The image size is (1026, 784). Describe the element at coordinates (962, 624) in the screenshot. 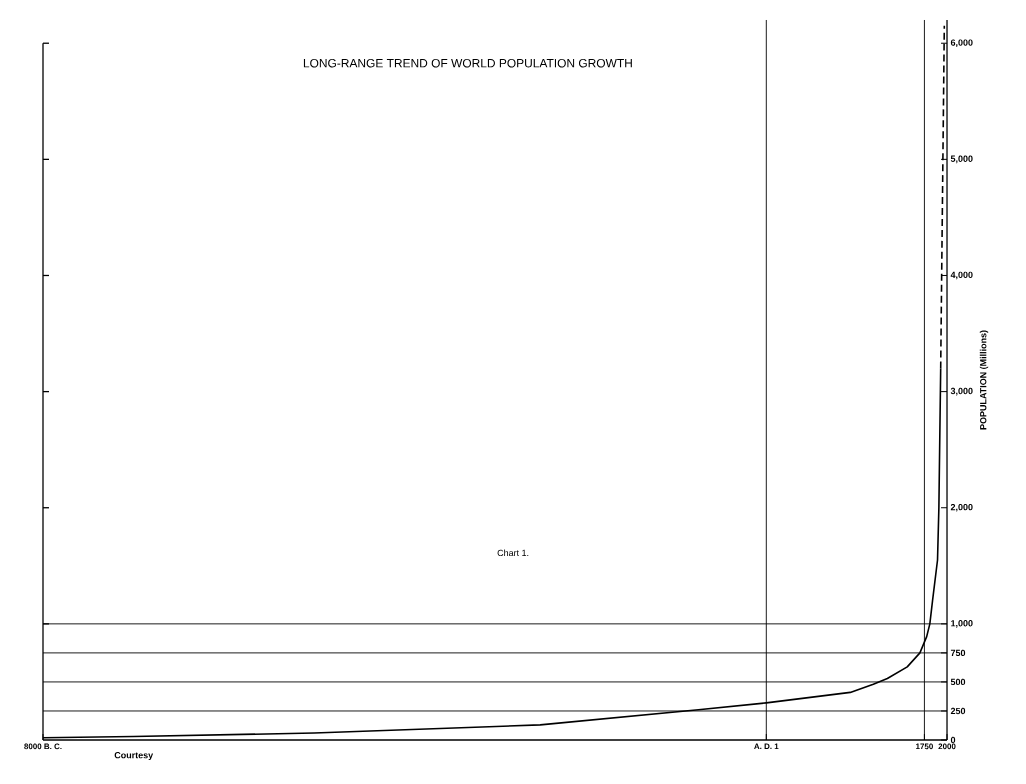

I see `y-tick-label: 1,000` at that location.